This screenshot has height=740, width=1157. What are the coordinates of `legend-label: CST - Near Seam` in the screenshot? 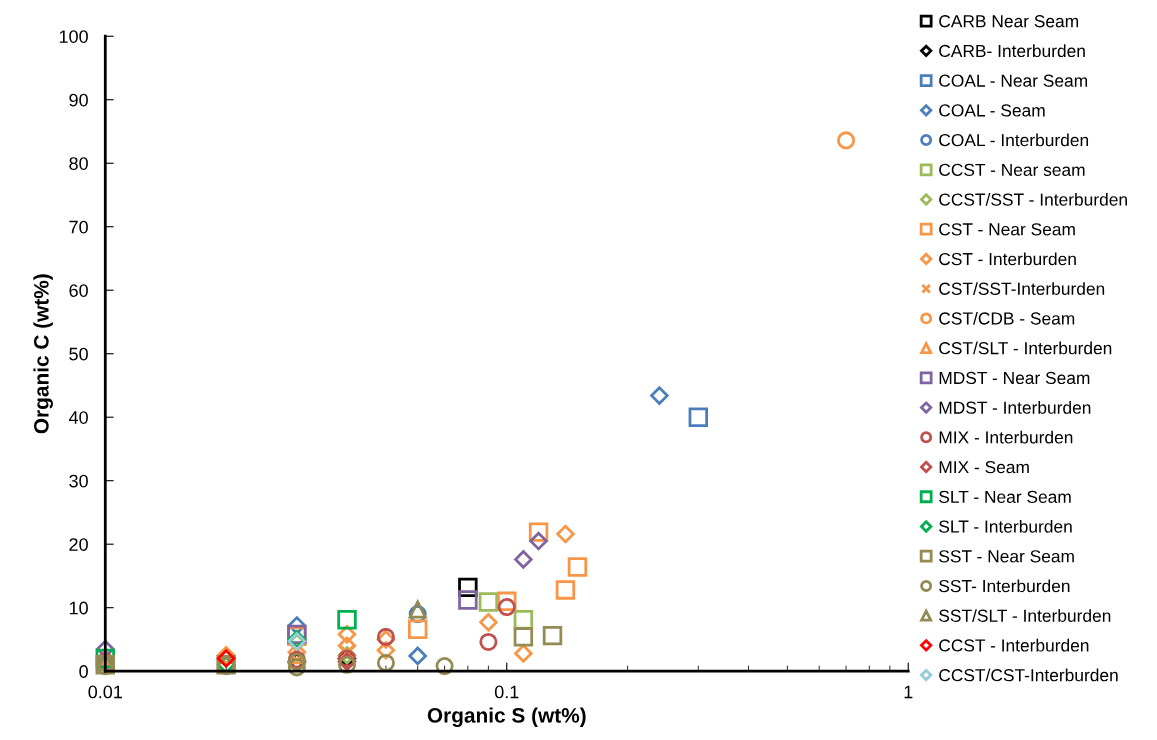 It's located at (1007, 229).